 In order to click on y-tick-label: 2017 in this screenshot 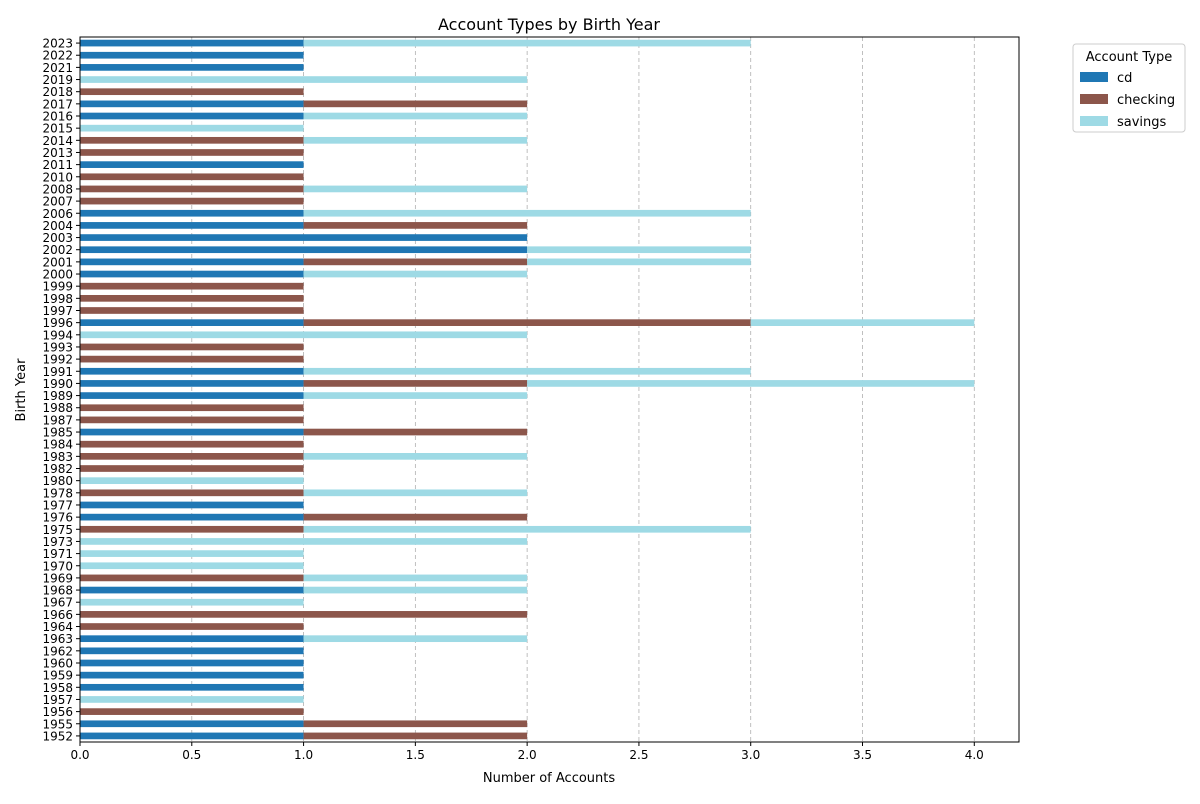, I will do `click(57, 104)`.